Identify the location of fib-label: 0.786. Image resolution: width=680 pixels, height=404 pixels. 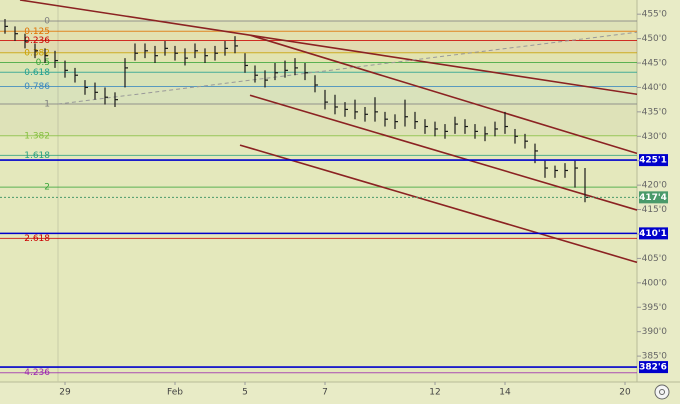
(37, 87).